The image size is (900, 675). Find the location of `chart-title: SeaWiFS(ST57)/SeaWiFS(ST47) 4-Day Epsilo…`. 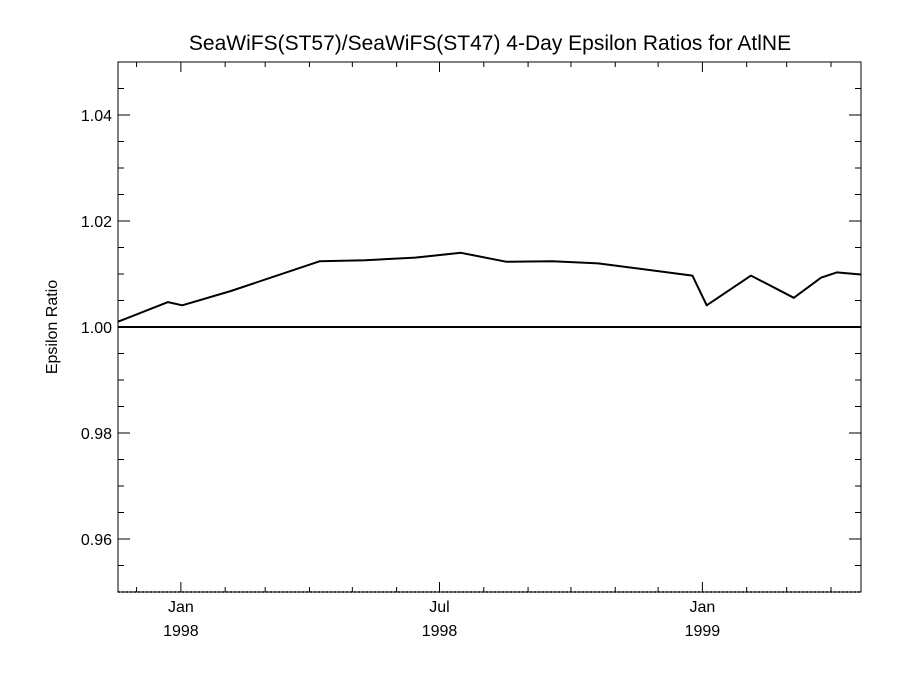

chart-title: SeaWiFS(ST57)/SeaWiFS(ST47) 4-Day Epsilo… is located at coordinates (490, 43).